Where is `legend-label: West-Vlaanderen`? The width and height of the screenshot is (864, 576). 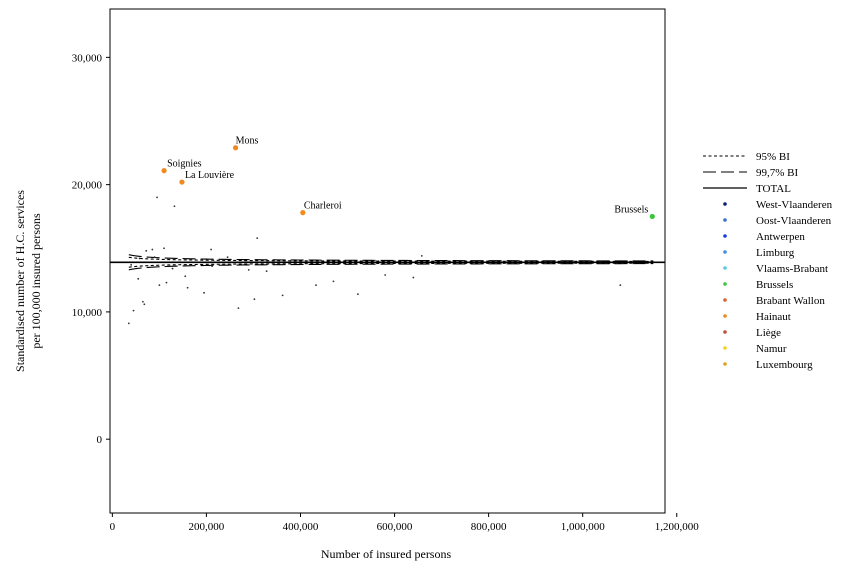 legend-label: West-Vlaanderen is located at coordinates (794, 205).